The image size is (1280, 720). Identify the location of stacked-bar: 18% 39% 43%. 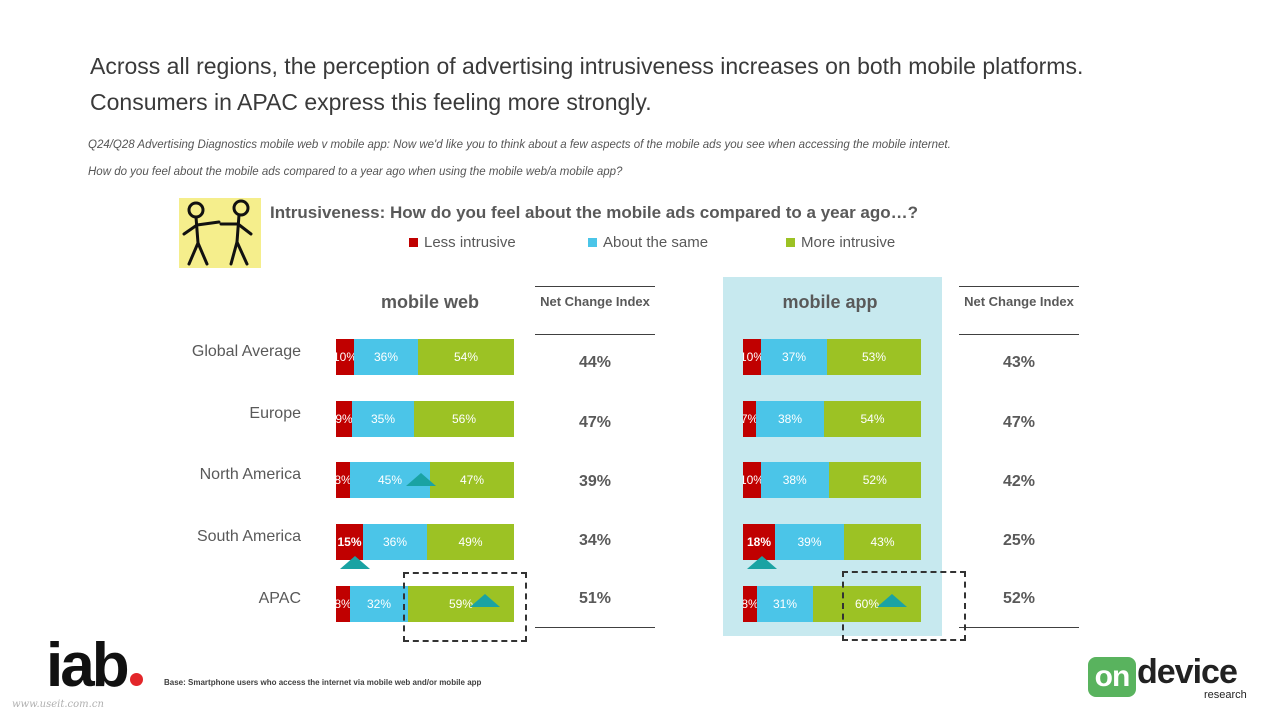
(832, 542).